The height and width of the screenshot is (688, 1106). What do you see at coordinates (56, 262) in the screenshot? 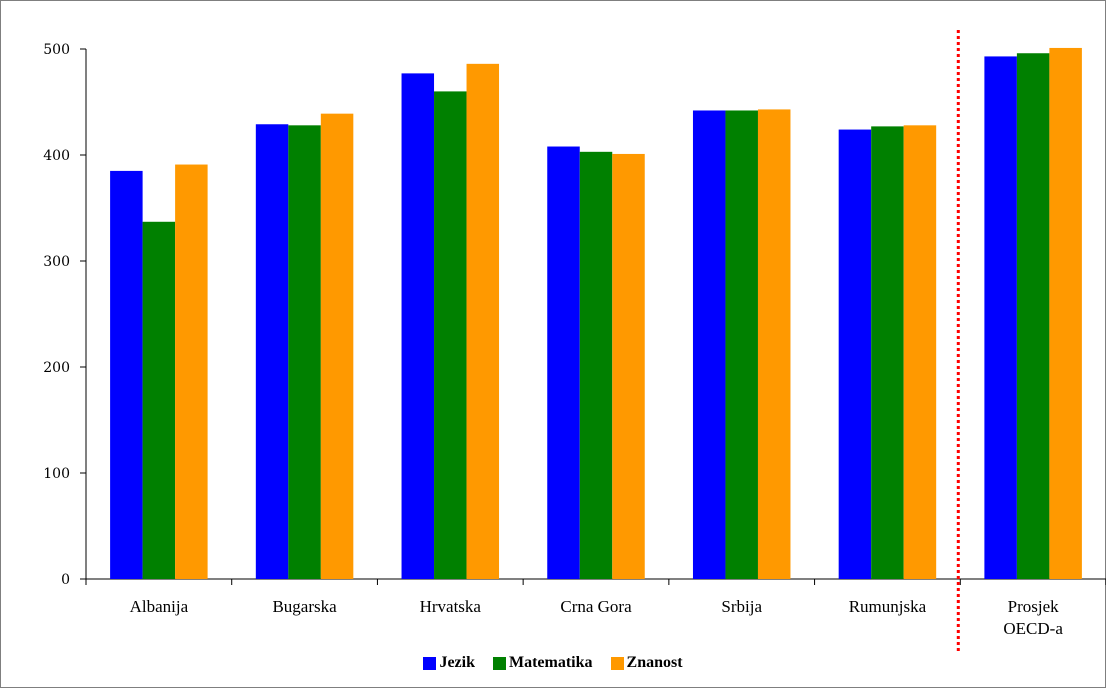
I see `y-tick-label: 300` at bounding box center [56, 262].